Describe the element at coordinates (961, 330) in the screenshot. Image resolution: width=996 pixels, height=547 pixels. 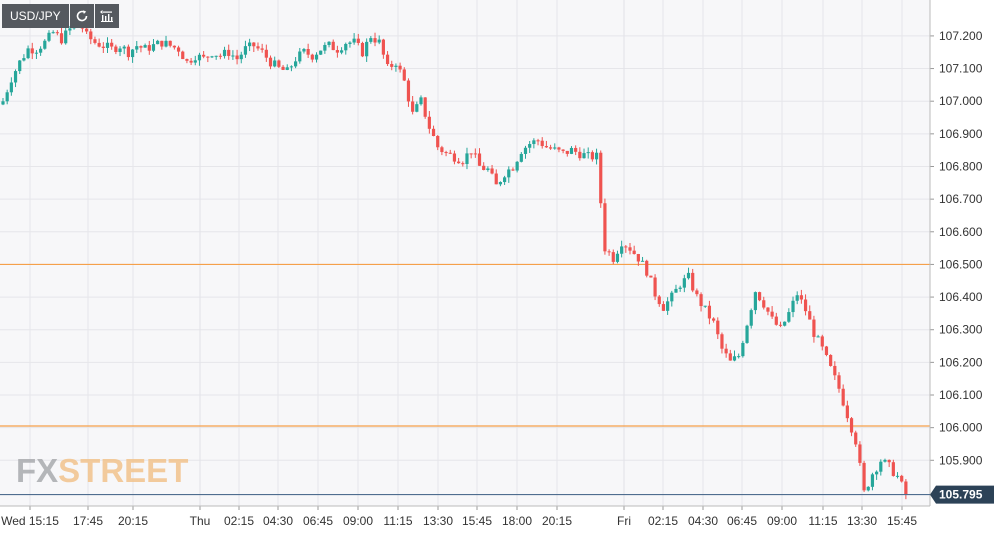
I see `y-tick-label: 106.300` at that location.